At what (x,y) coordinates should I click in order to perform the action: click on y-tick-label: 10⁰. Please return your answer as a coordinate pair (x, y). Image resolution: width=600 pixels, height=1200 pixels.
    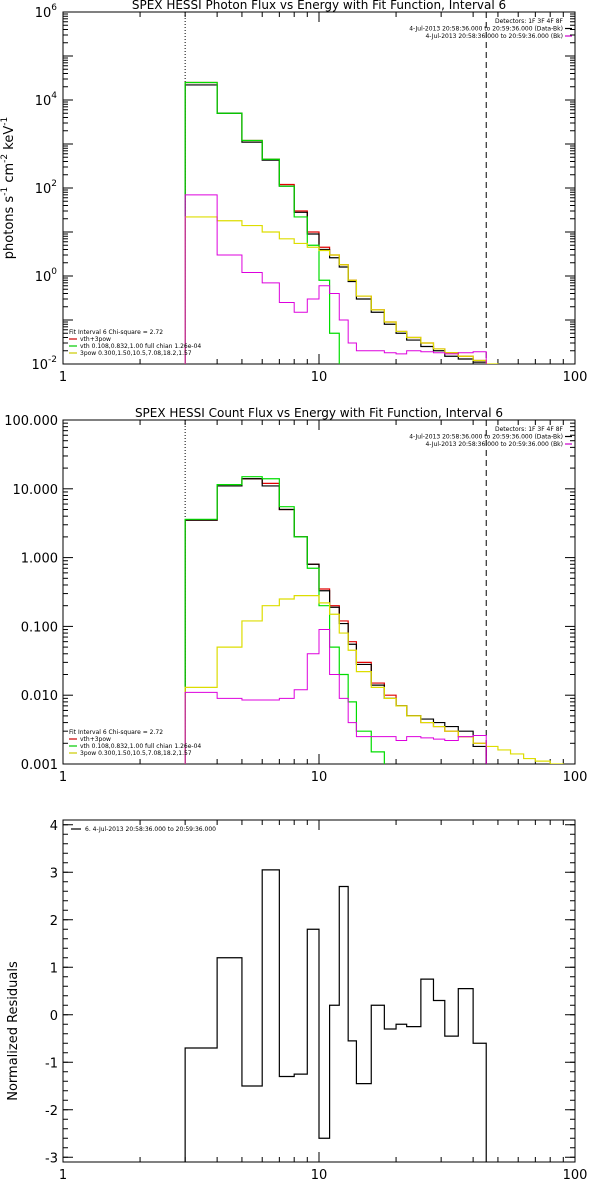
    Looking at the image, I should click on (46, 276).